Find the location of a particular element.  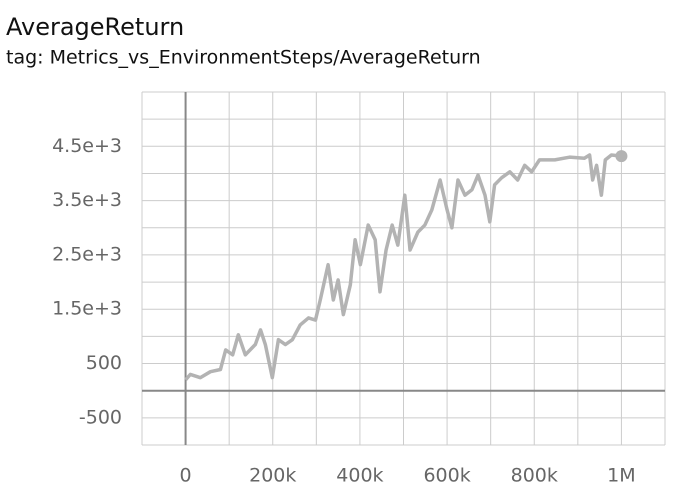

y-tick-label: 3.5e+3 is located at coordinates (87, 200).